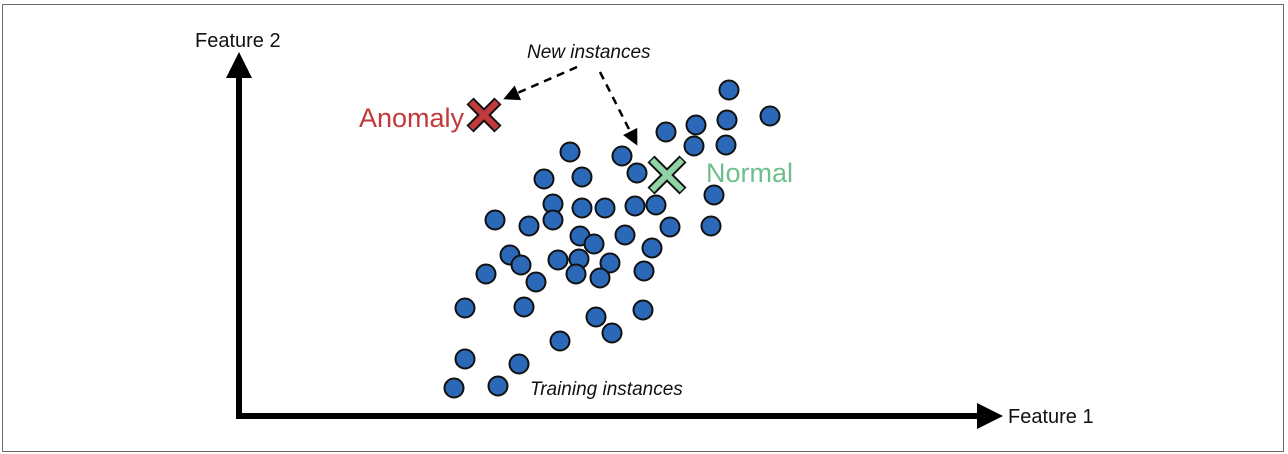  I want to click on normal-label: Normal, so click(749, 173).